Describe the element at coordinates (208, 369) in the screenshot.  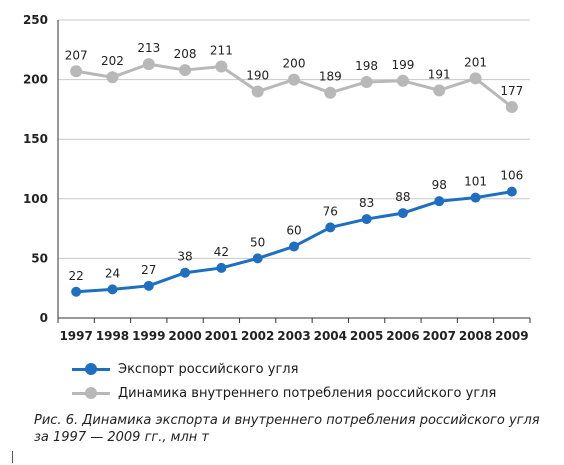
I see `legend-label-export: Экспорт российского угля` at that location.